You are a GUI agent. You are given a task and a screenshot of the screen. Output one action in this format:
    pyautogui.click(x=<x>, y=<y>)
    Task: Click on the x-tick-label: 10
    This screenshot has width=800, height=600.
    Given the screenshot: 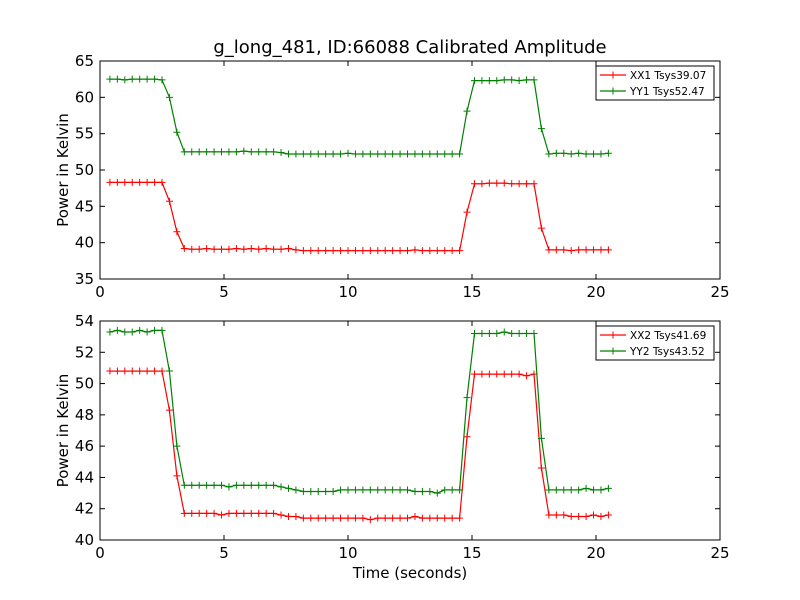 What is the action you would take?
    pyautogui.click(x=347, y=292)
    